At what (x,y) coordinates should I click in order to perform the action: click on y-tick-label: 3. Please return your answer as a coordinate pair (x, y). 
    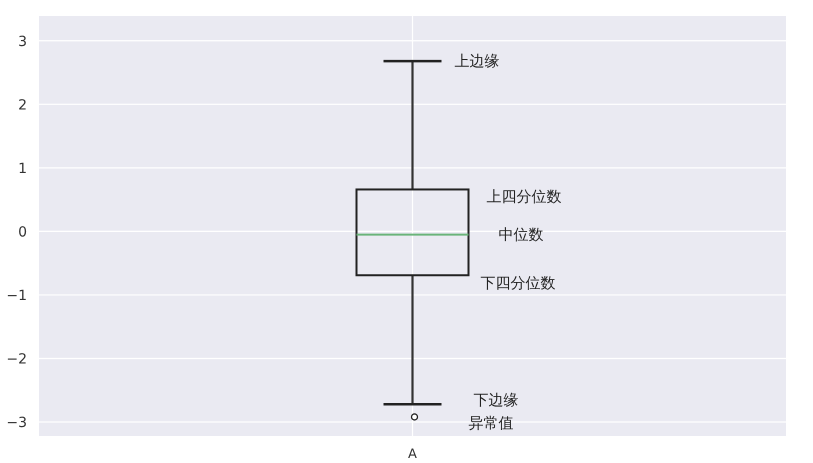
    Looking at the image, I should click on (22, 42).